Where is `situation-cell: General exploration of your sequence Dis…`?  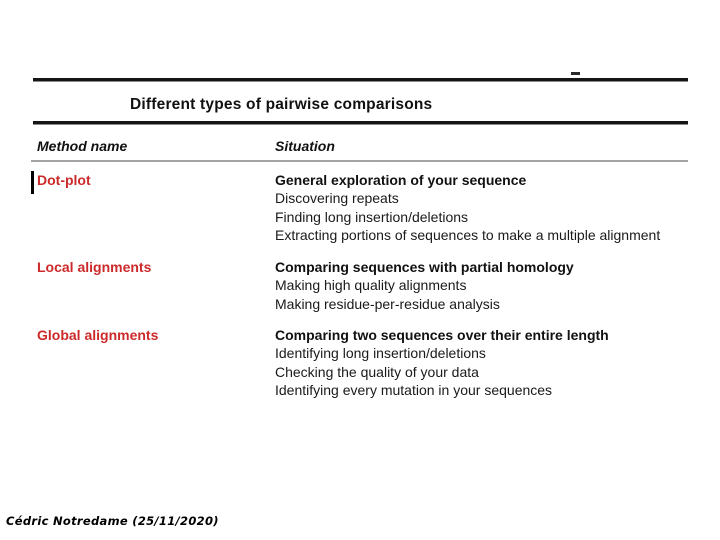
situation-cell: General exploration of your sequence Dis… is located at coordinates (470, 207).